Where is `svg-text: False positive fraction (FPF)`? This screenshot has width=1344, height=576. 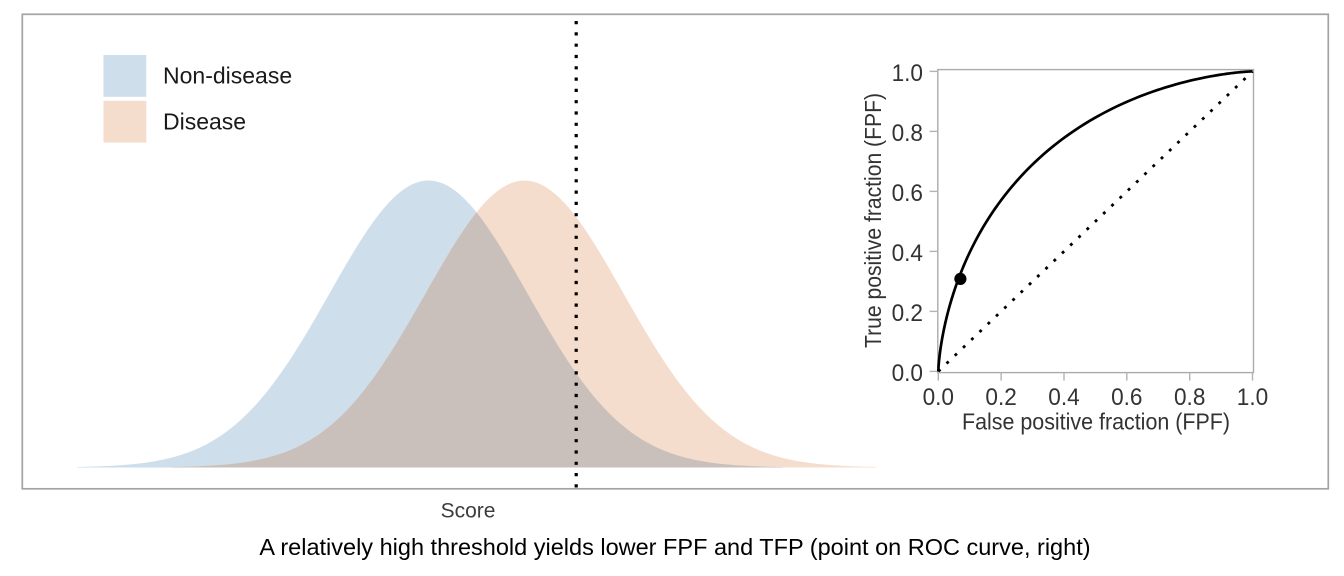
svg-text: False positive fraction (FPF) is located at coordinates (1096, 422).